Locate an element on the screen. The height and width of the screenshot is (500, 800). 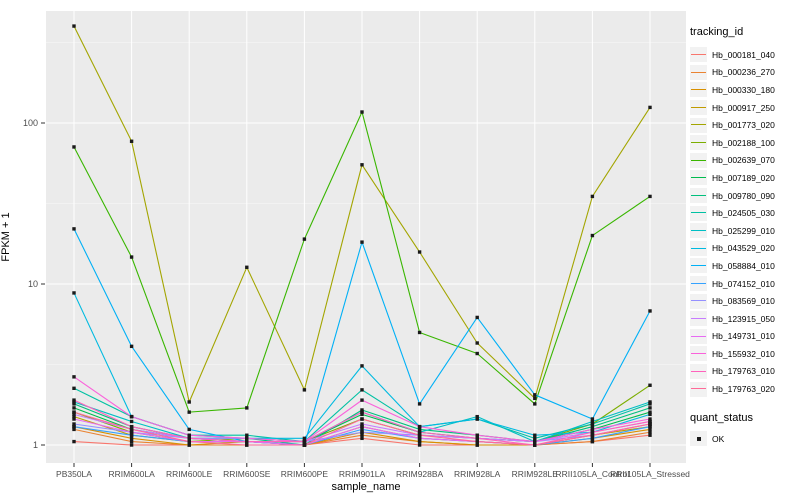
x-tick-label: RRII105LA_Stressed is located at coordinates (650, 474).